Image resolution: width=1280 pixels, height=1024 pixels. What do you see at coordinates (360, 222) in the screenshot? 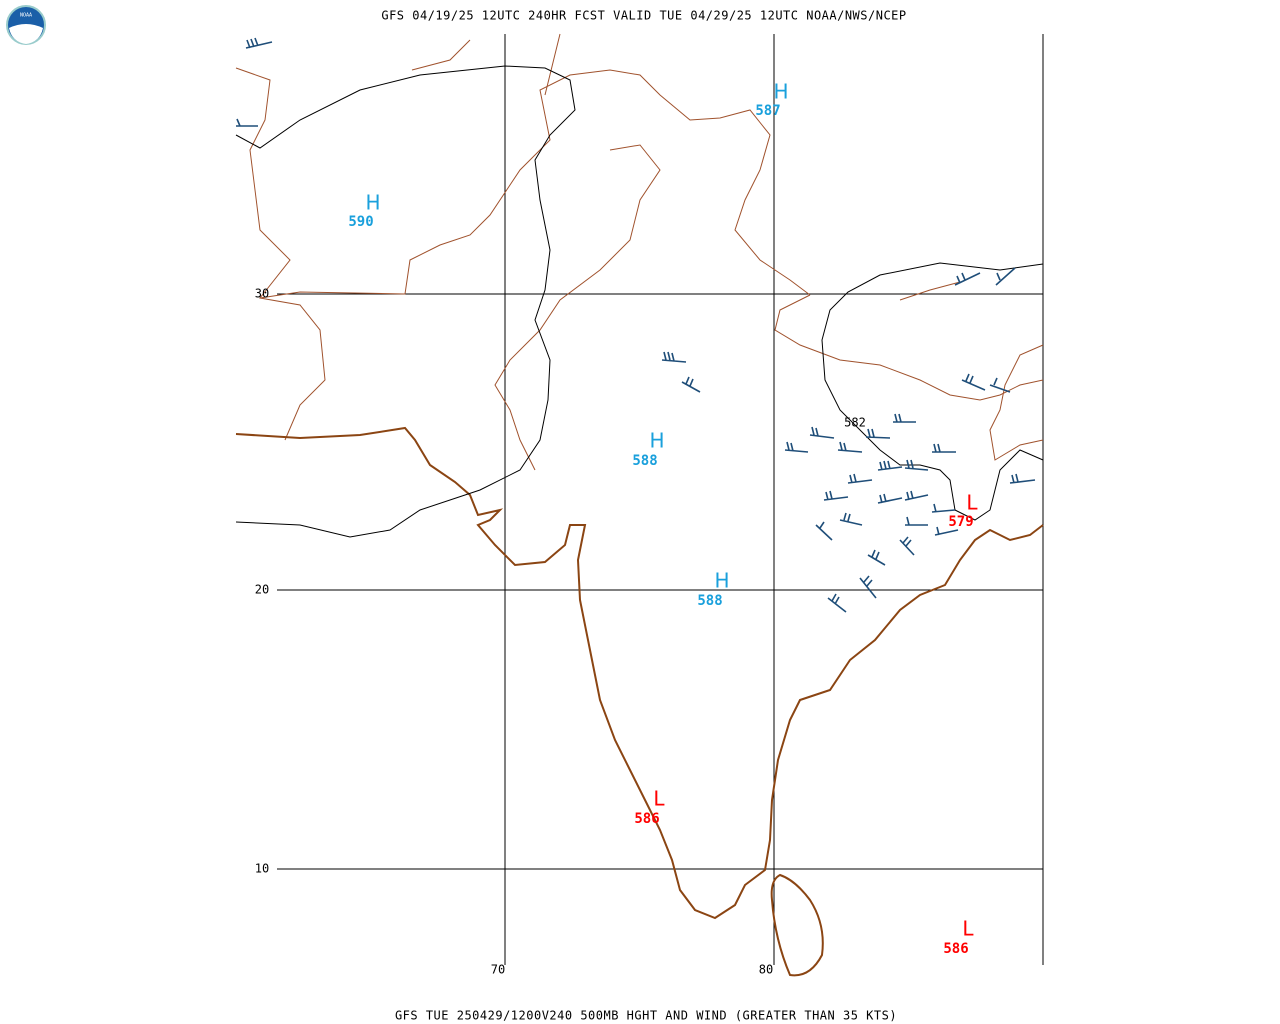
I see `pressure-center-value: 590` at bounding box center [360, 222].